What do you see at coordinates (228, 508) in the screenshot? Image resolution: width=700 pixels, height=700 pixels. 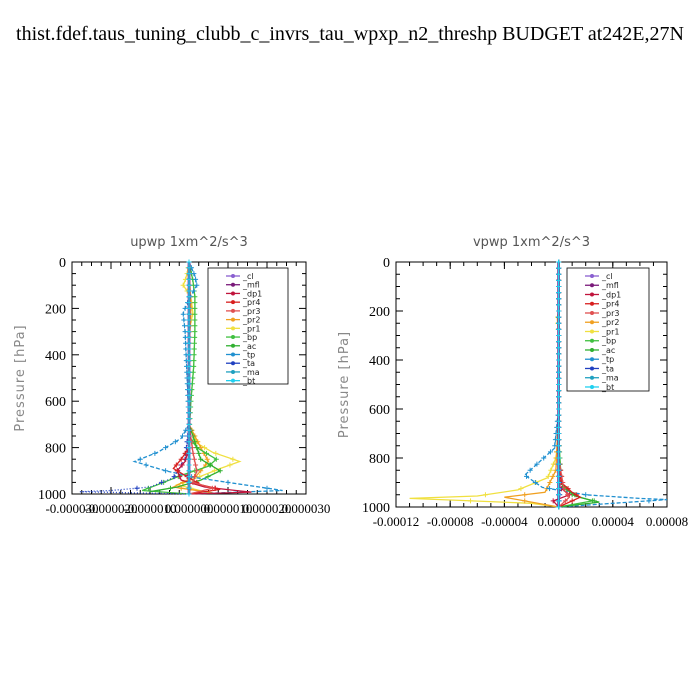 I see `x-tick-label: 0.000010` at bounding box center [228, 508].